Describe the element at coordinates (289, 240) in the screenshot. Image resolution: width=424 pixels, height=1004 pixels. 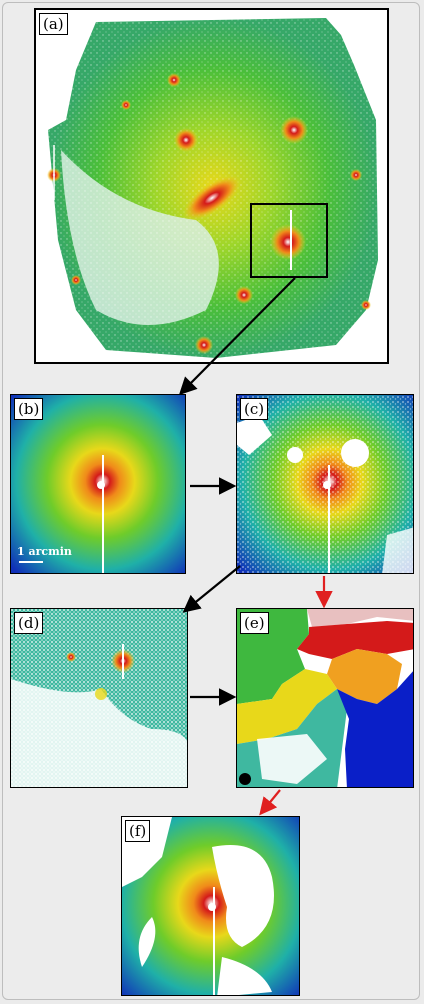
I see `zoom-box` at that location.